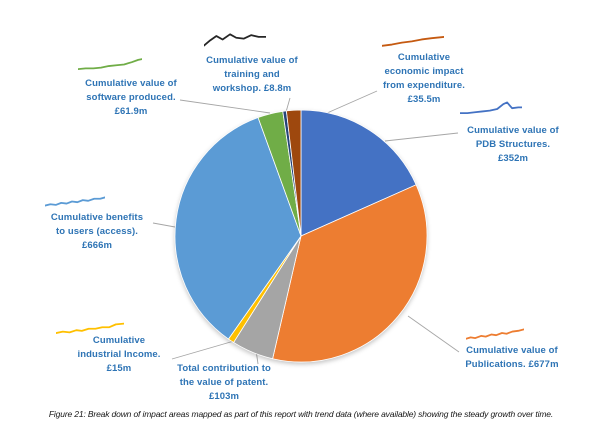 This screenshot has width=602, height=434. I want to click on trend-sparkline-economic-impact-expenditure, so click(413, 42).